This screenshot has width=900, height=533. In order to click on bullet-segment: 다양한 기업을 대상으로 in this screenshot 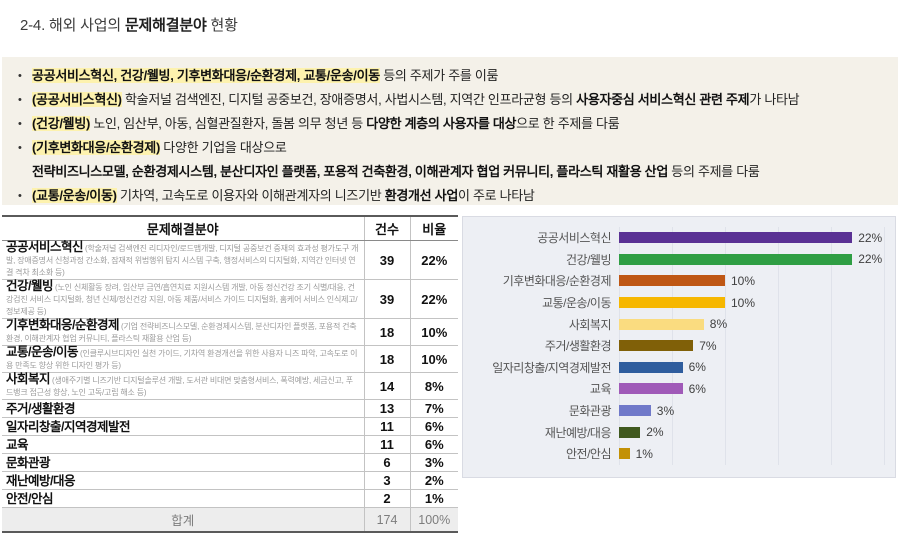, I will do `click(223, 147)`.